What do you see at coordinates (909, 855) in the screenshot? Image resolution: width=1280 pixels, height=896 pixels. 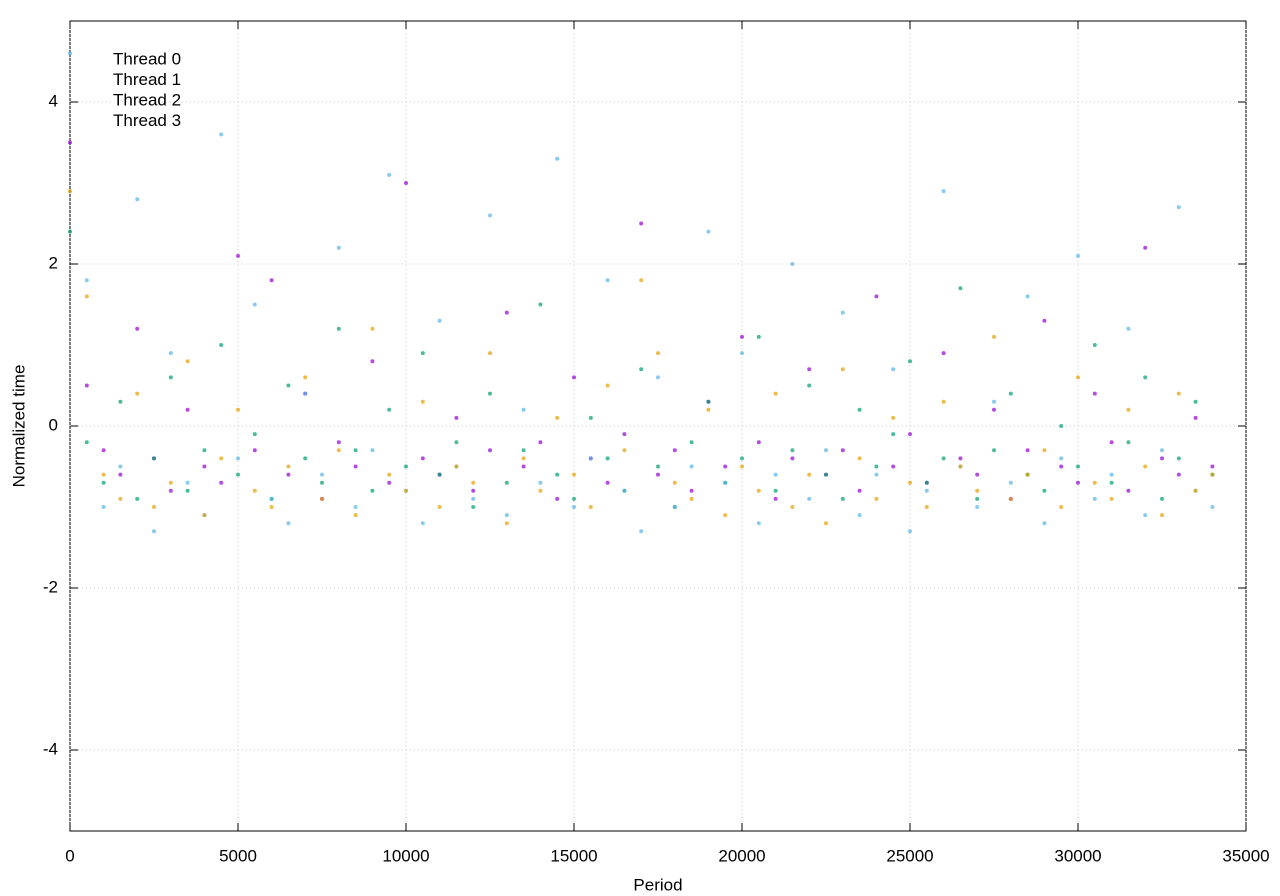 I see `x-tick-label: 25000` at bounding box center [909, 855].